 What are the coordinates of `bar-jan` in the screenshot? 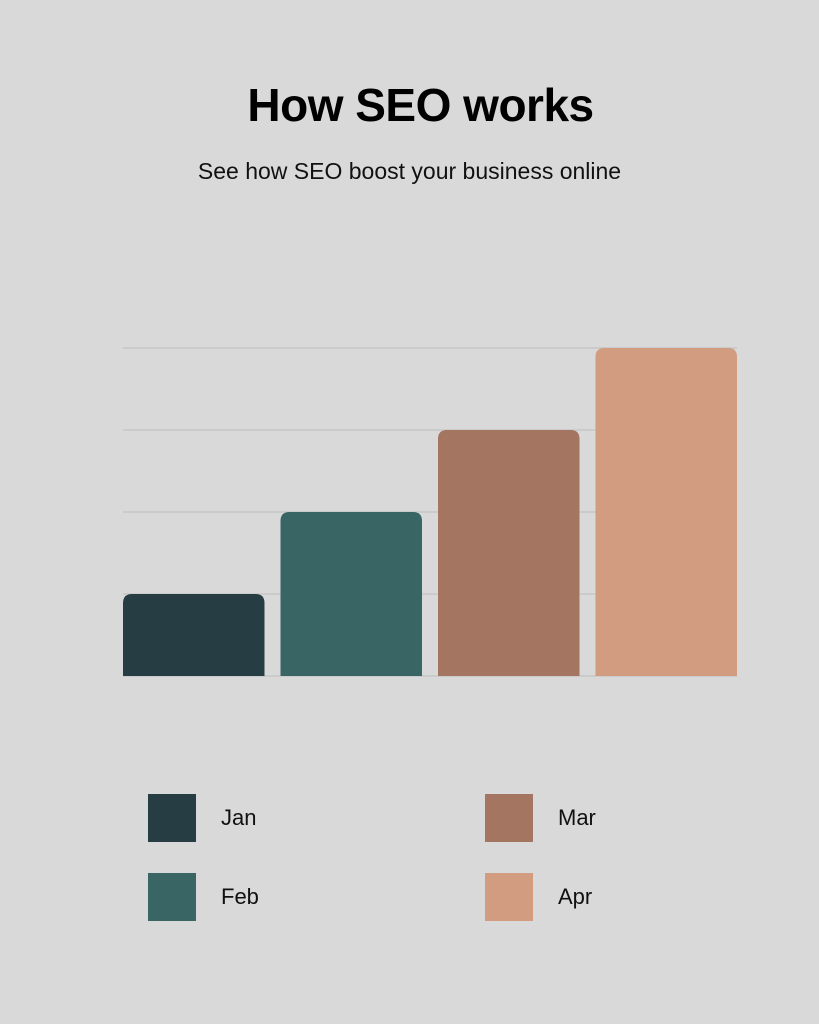 It's located at (194, 635).